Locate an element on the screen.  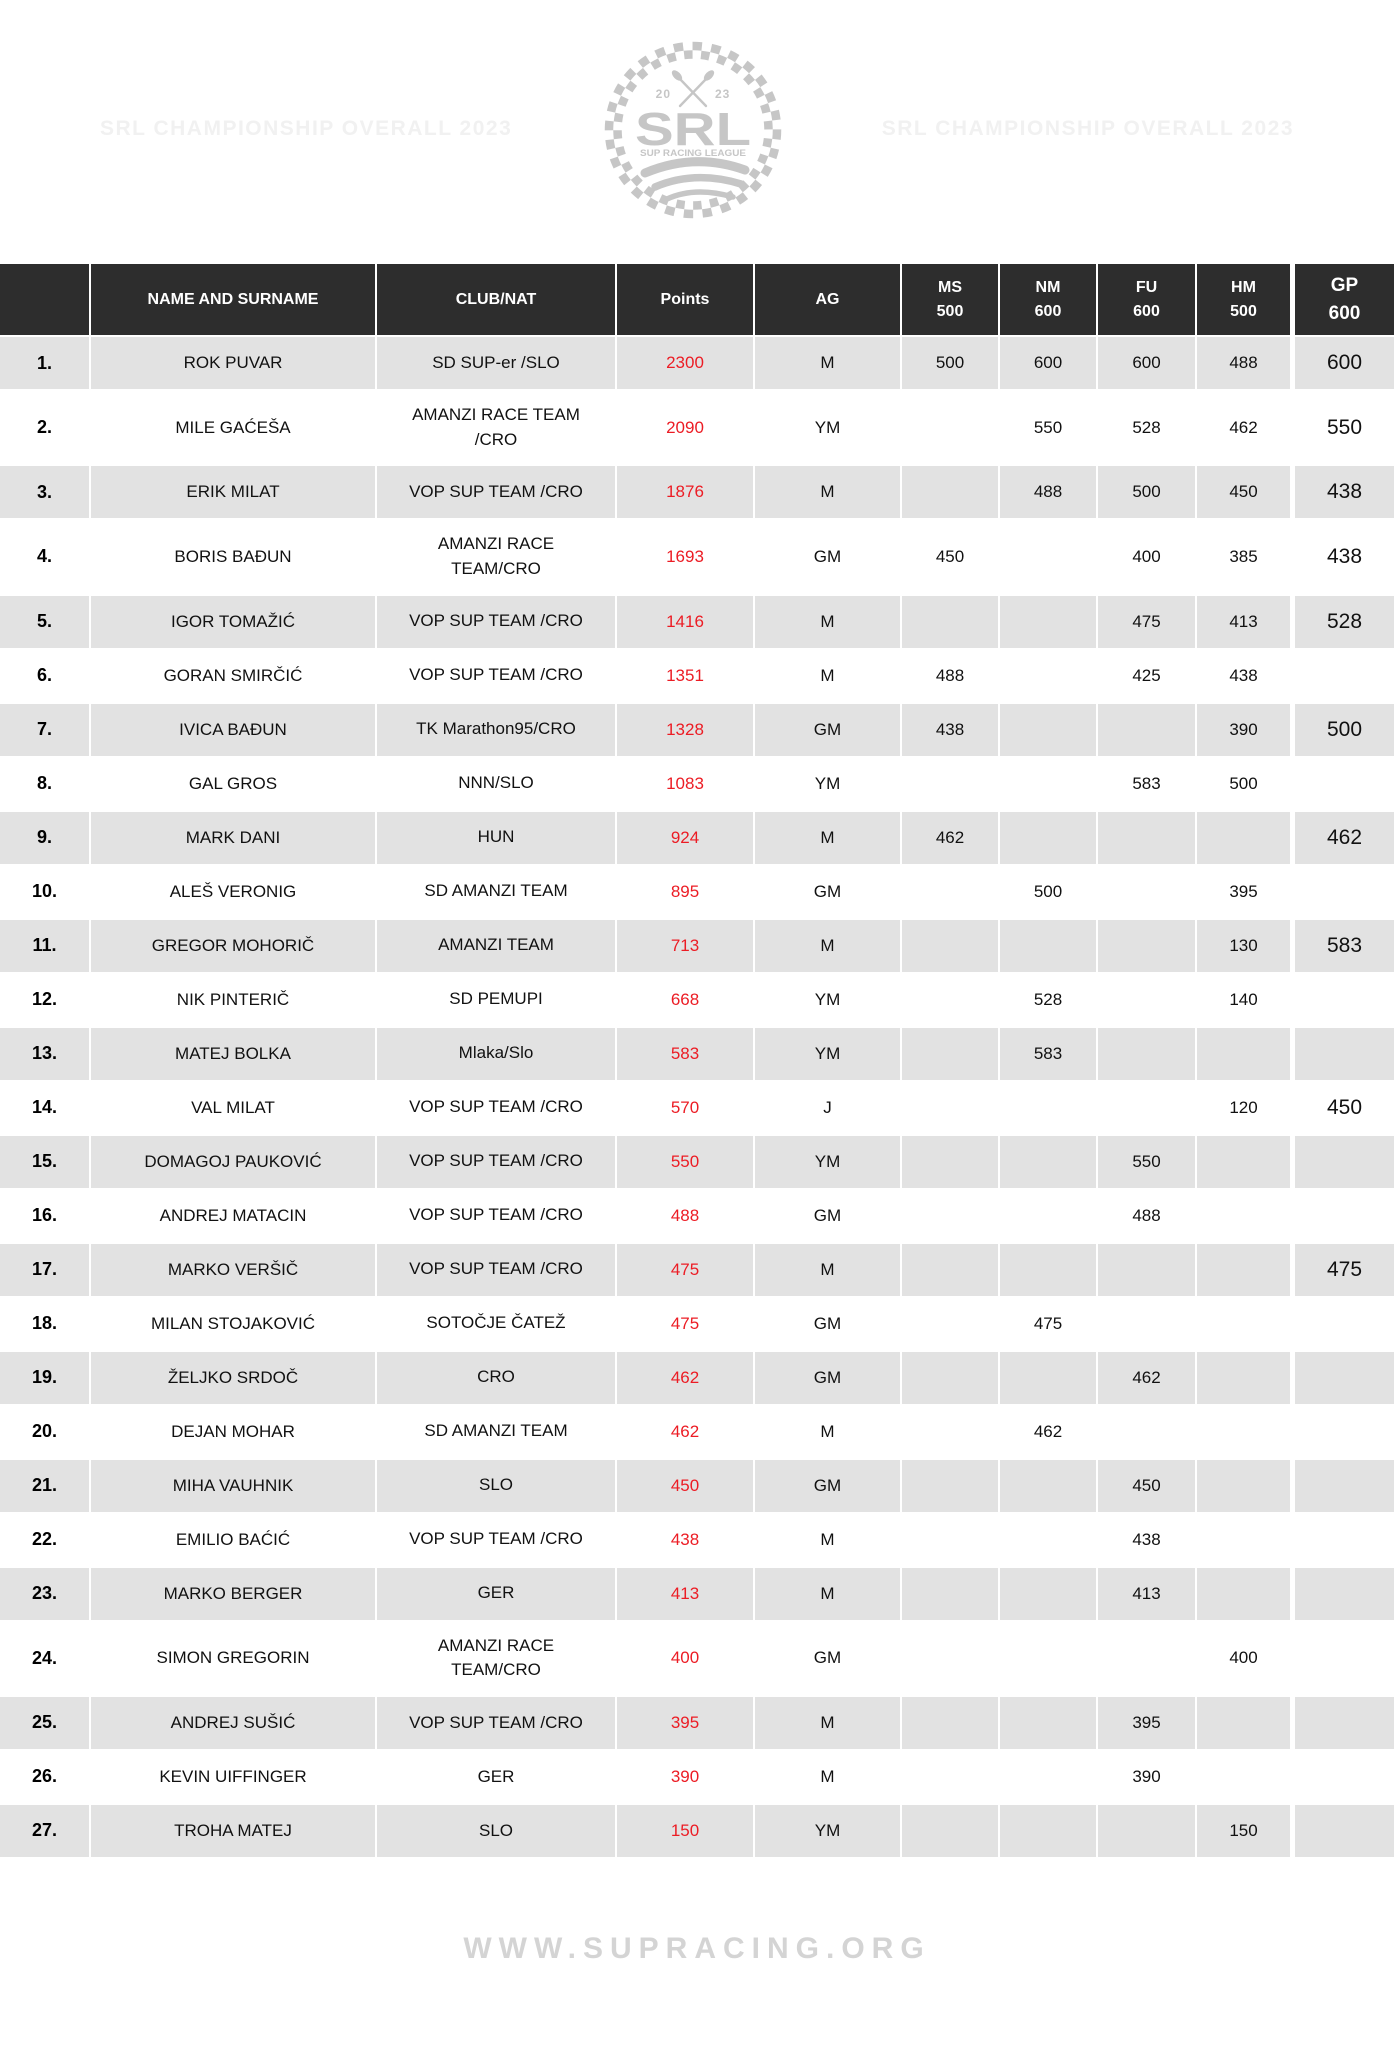
name-cell: NIK PINTERIČ is located at coordinates (234, 999).